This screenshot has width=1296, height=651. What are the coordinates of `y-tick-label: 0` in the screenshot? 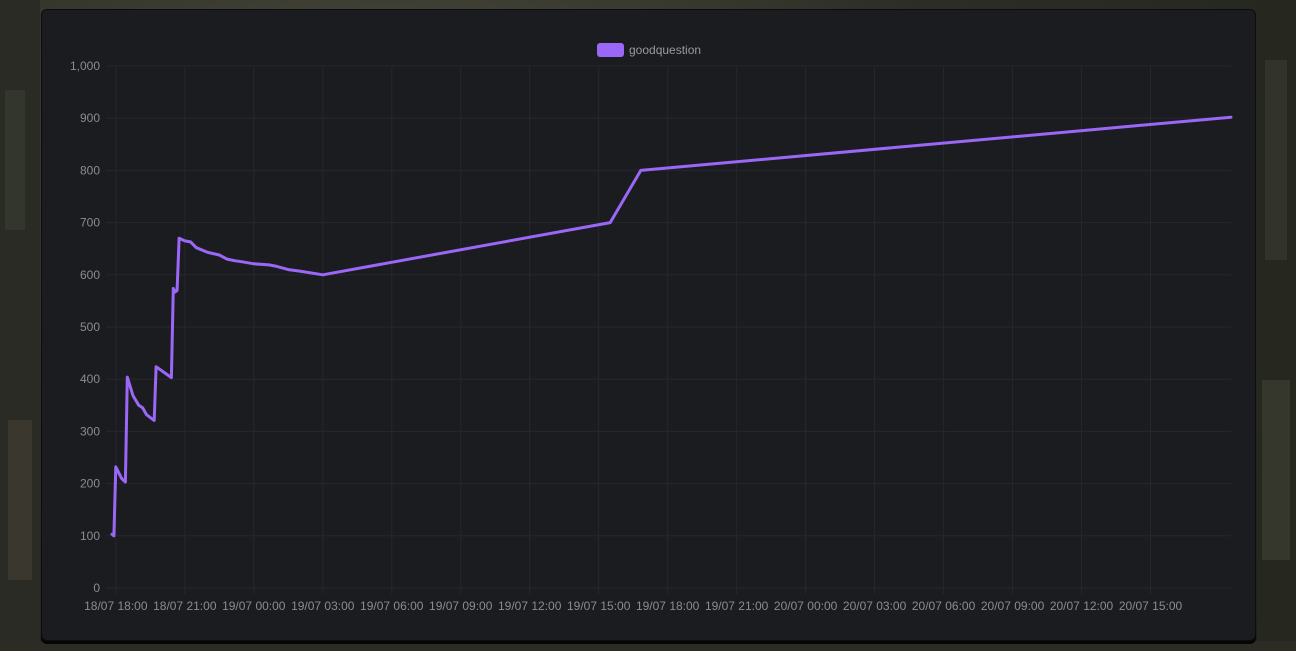 It's located at (96, 588).